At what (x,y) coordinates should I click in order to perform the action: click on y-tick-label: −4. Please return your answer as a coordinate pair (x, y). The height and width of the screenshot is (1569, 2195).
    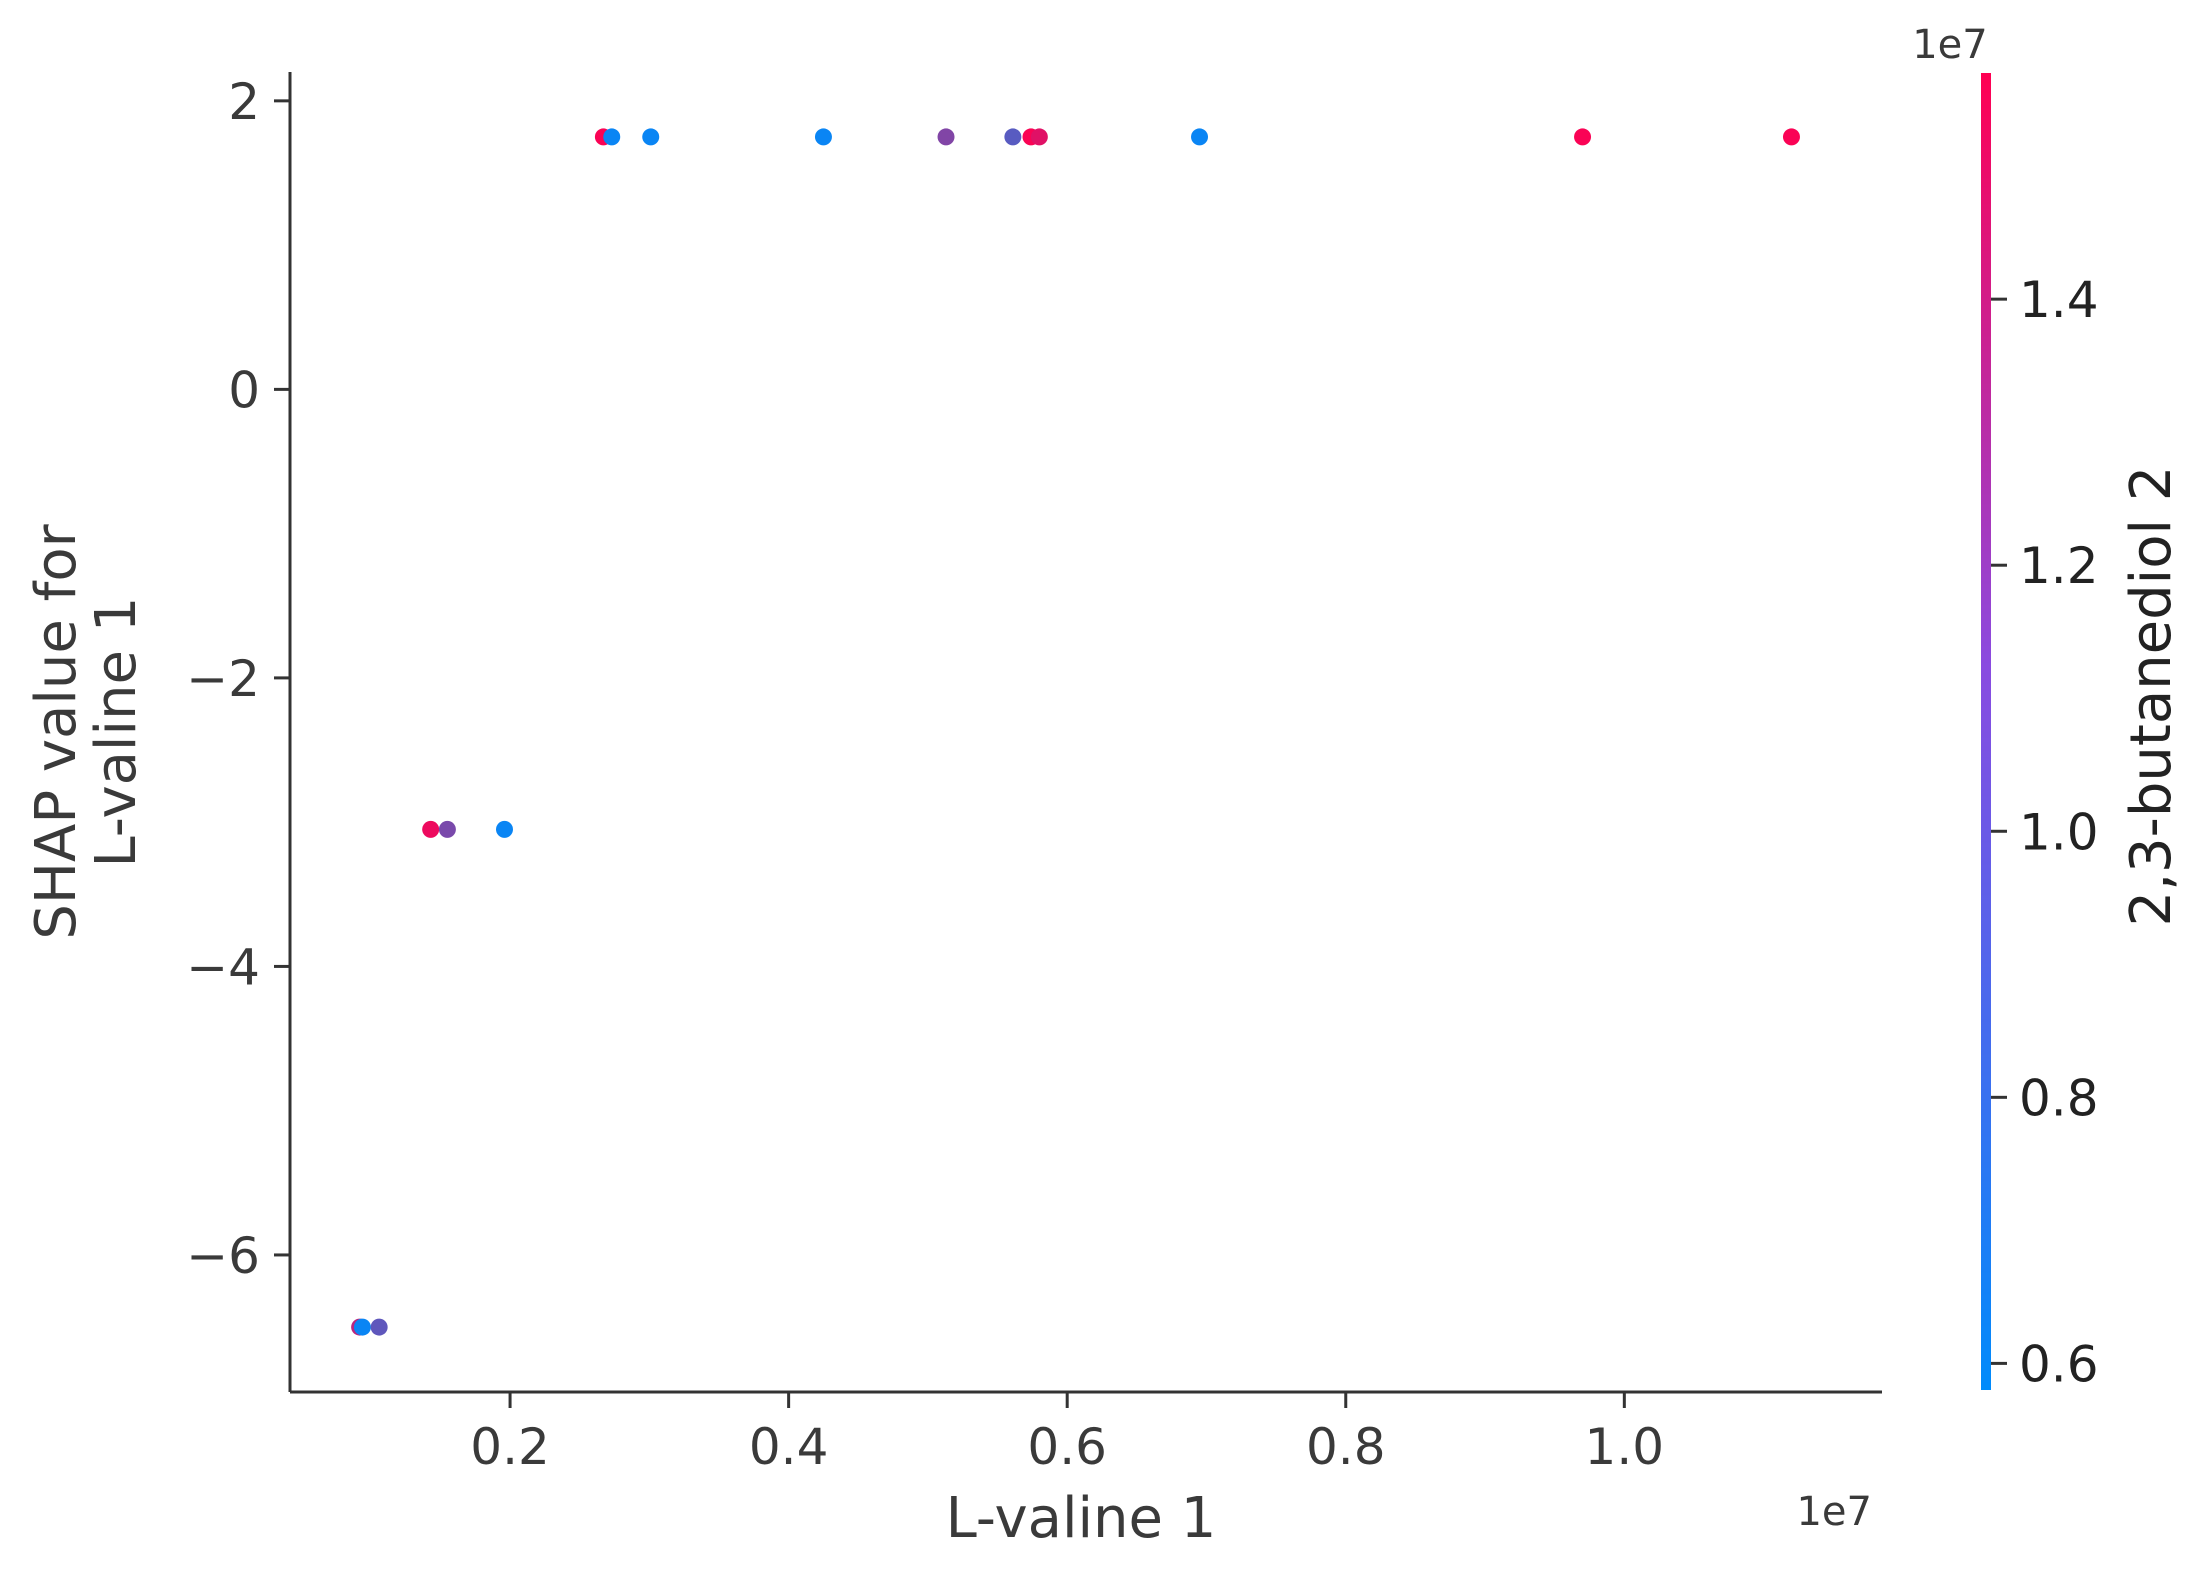
    Looking at the image, I should click on (223, 967).